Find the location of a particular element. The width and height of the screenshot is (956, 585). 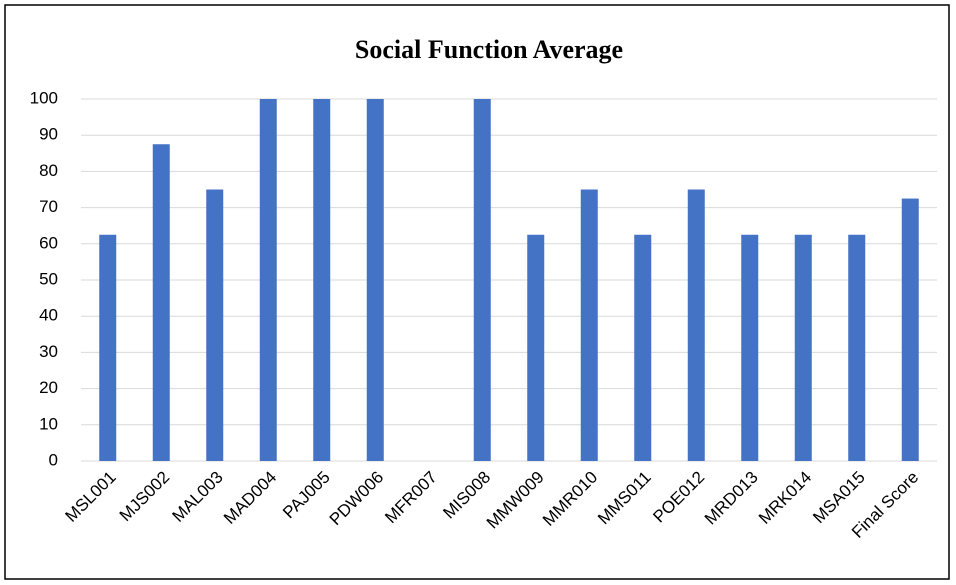

y-tick-label: 80 is located at coordinates (48, 170).